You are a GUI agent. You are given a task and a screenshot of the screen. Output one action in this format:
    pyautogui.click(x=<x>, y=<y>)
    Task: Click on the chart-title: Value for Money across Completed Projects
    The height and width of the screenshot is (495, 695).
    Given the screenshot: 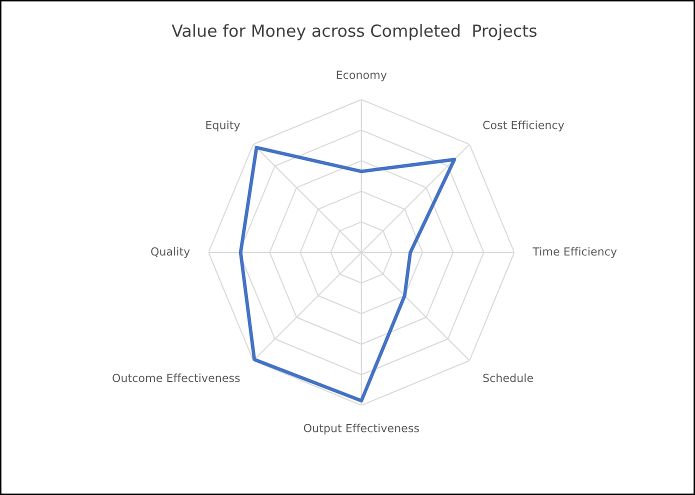 What is the action you would take?
    pyautogui.click(x=354, y=32)
    